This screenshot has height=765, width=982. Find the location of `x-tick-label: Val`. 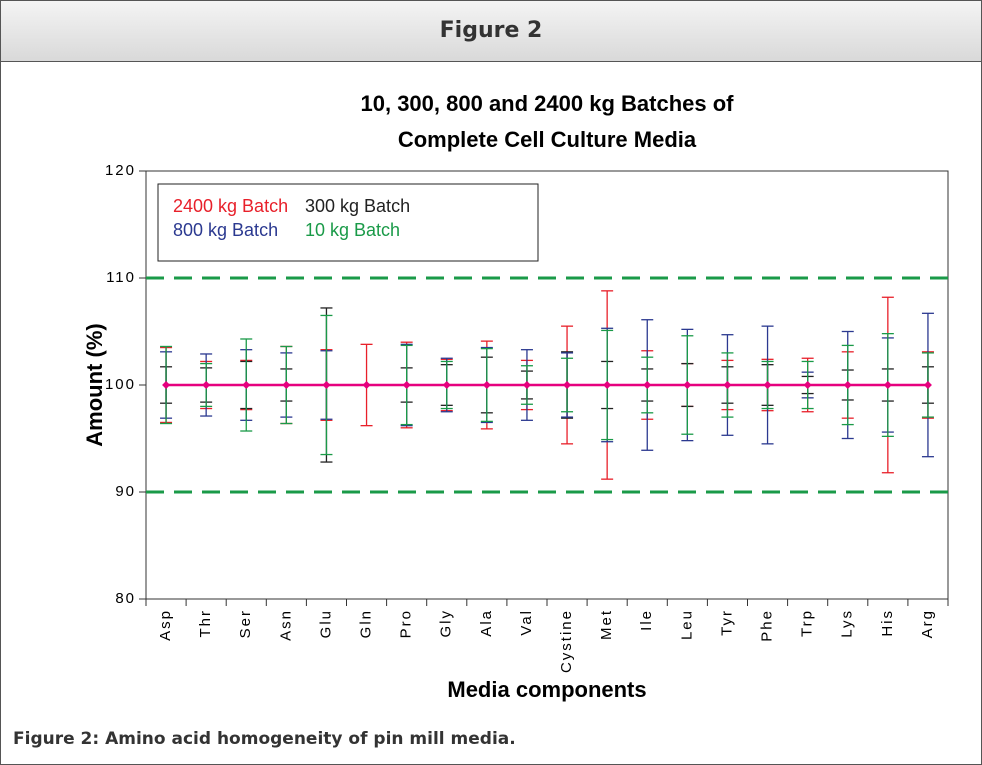

x-tick-label: Val is located at coordinates (526, 622).